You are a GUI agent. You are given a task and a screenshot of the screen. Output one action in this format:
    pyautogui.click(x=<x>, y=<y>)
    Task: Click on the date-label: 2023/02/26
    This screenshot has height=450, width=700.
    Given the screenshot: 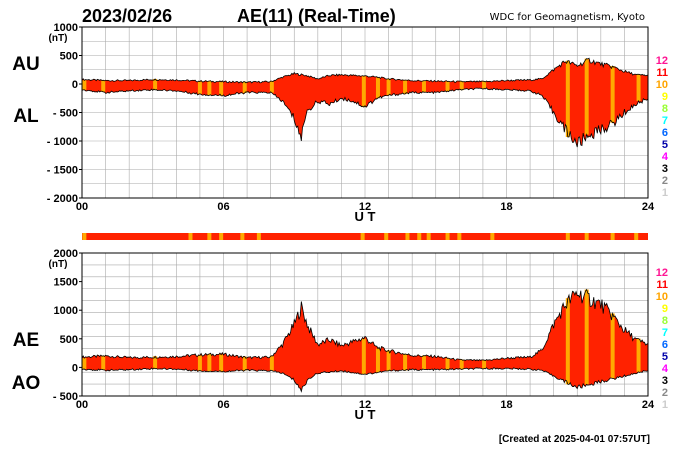 What is the action you would take?
    pyautogui.click(x=127, y=16)
    